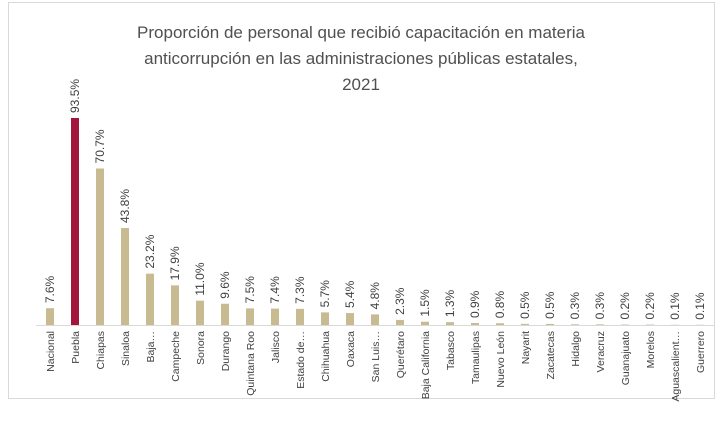 The width and height of the screenshot is (722, 423). What do you see at coordinates (601, 351) in the screenshot?
I see `category-label: Veracruz` at bounding box center [601, 351].